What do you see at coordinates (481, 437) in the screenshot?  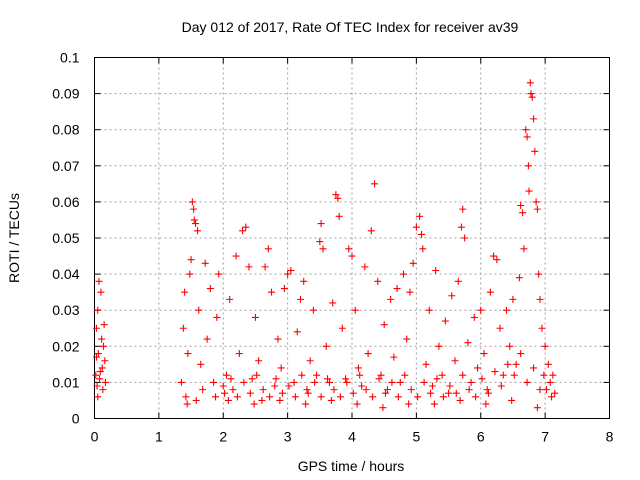 I see `x-tick-label: 6` at bounding box center [481, 437].